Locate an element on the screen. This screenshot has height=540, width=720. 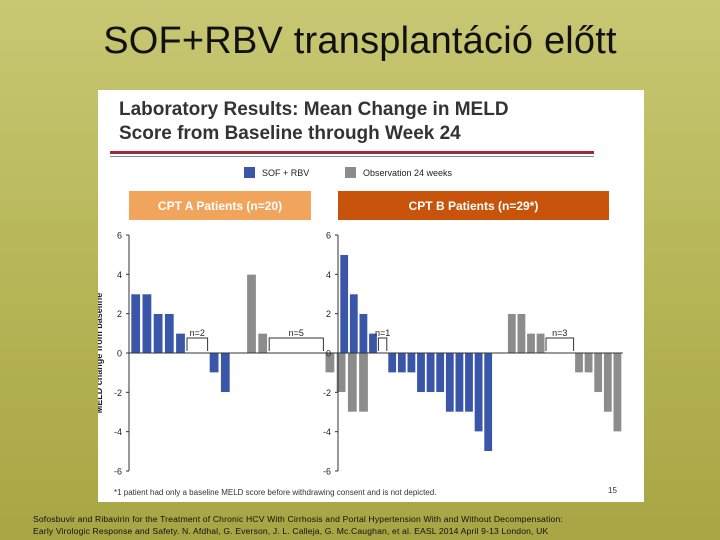
title-rule is located at coordinates (352, 152).